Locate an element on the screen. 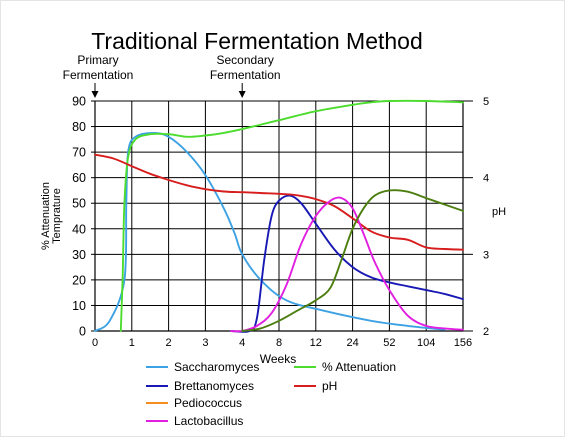 Image resolution: width=565 pixels, height=443 pixels. annotation-1-line-2: Fermentation is located at coordinates (98, 75).